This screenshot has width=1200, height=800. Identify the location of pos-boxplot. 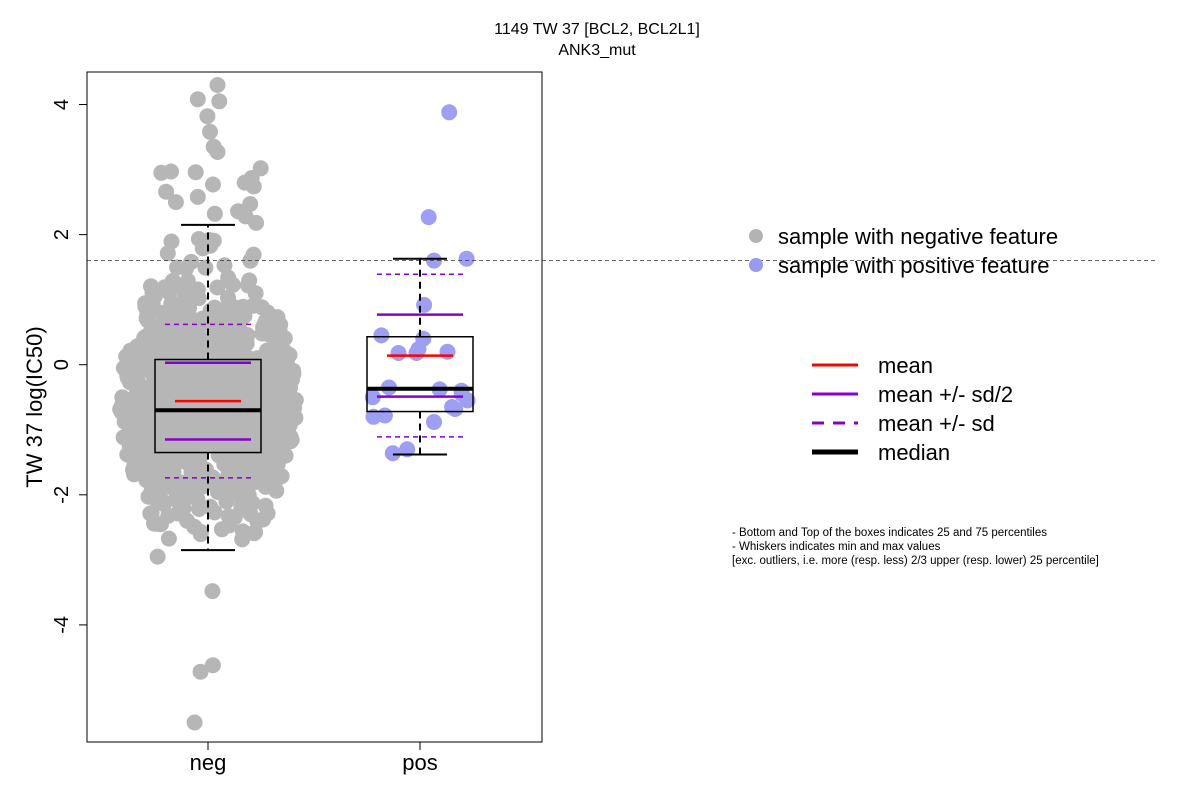
(420, 356).